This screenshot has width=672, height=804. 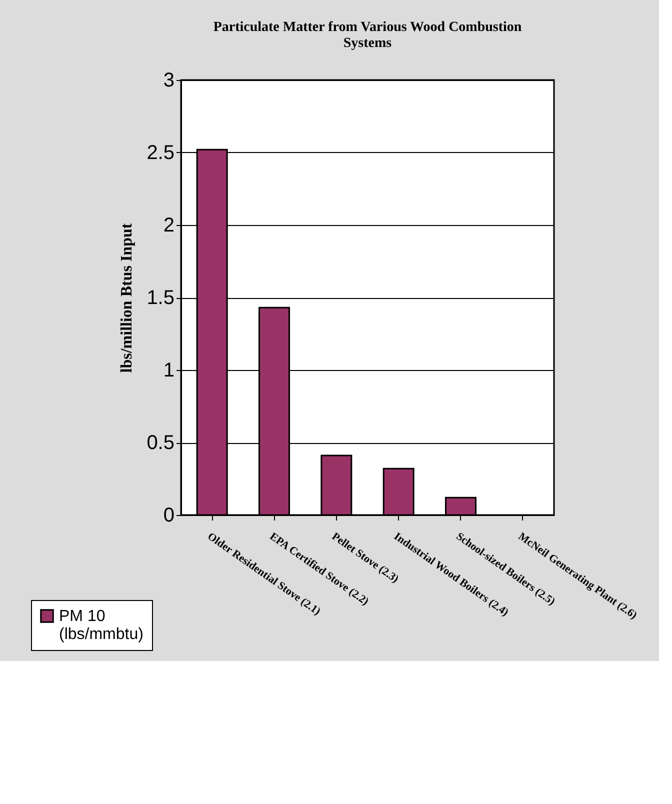 I want to click on y-tick-label: 0.5, so click(x=160, y=443).